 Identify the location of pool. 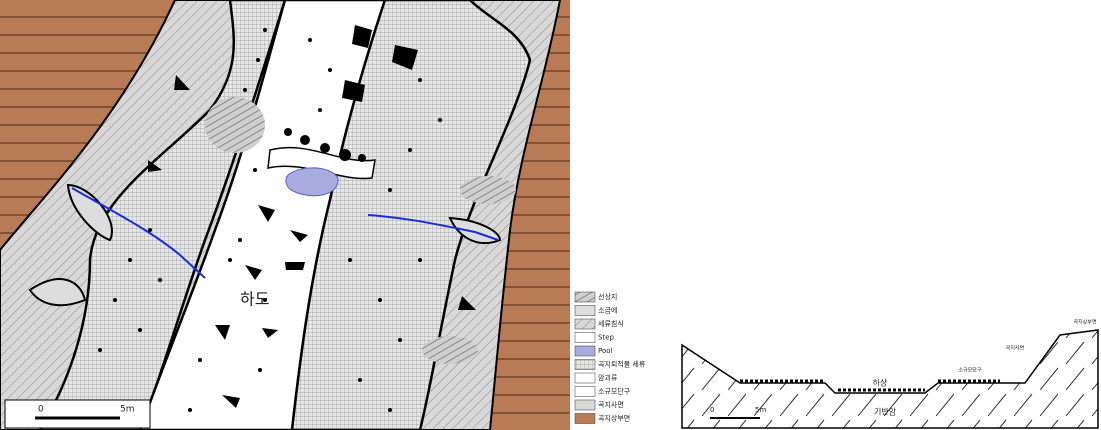
(312, 182).